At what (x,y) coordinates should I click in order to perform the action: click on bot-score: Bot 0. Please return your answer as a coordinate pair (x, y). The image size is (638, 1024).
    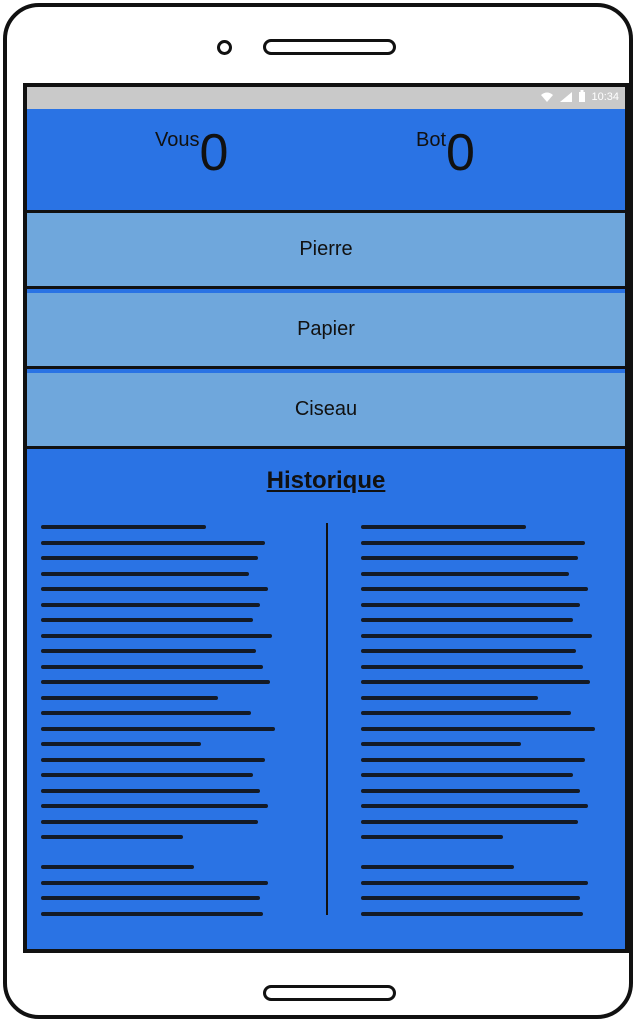
    Looking at the image, I should click on (445, 153).